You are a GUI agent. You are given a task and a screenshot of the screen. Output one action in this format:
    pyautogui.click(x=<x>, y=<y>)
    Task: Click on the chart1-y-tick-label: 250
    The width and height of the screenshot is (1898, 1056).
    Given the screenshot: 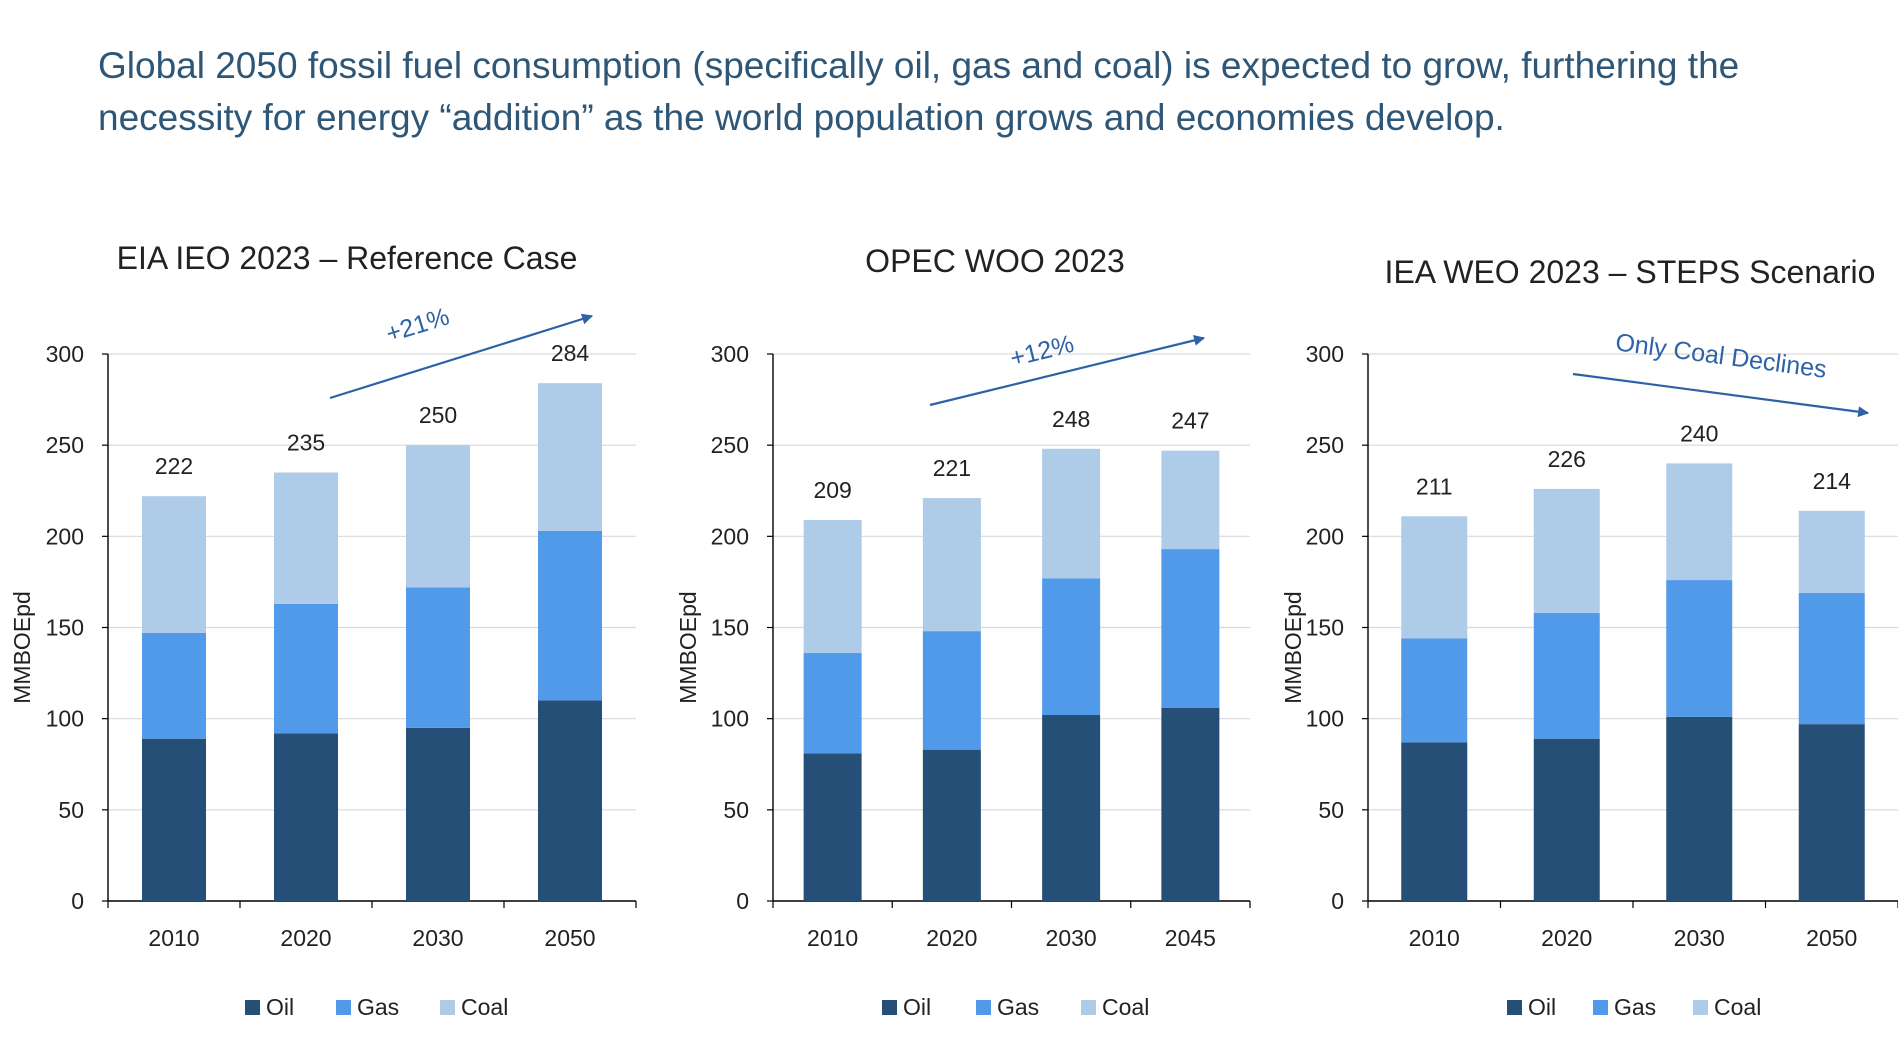 What is the action you would take?
    pyautogui.click(x=65, y=445)
    